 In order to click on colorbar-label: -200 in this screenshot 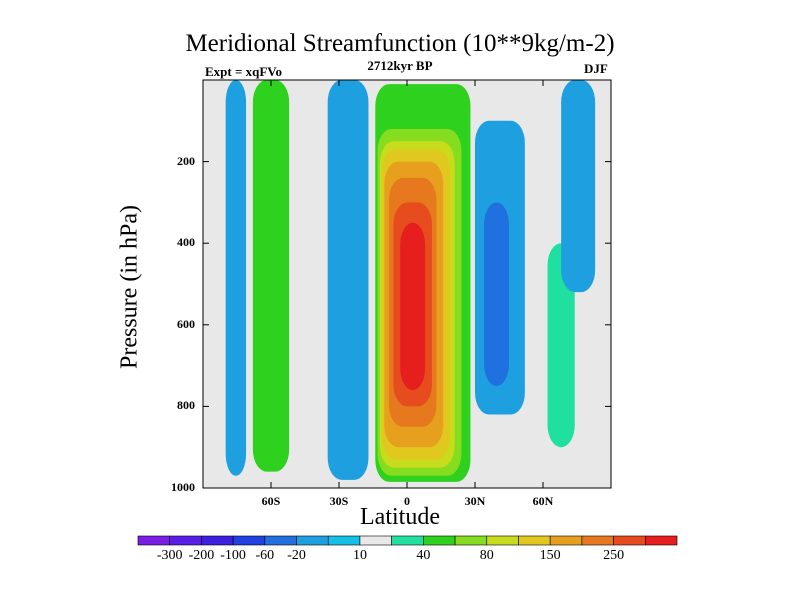, I will do `click(201, 555)`.